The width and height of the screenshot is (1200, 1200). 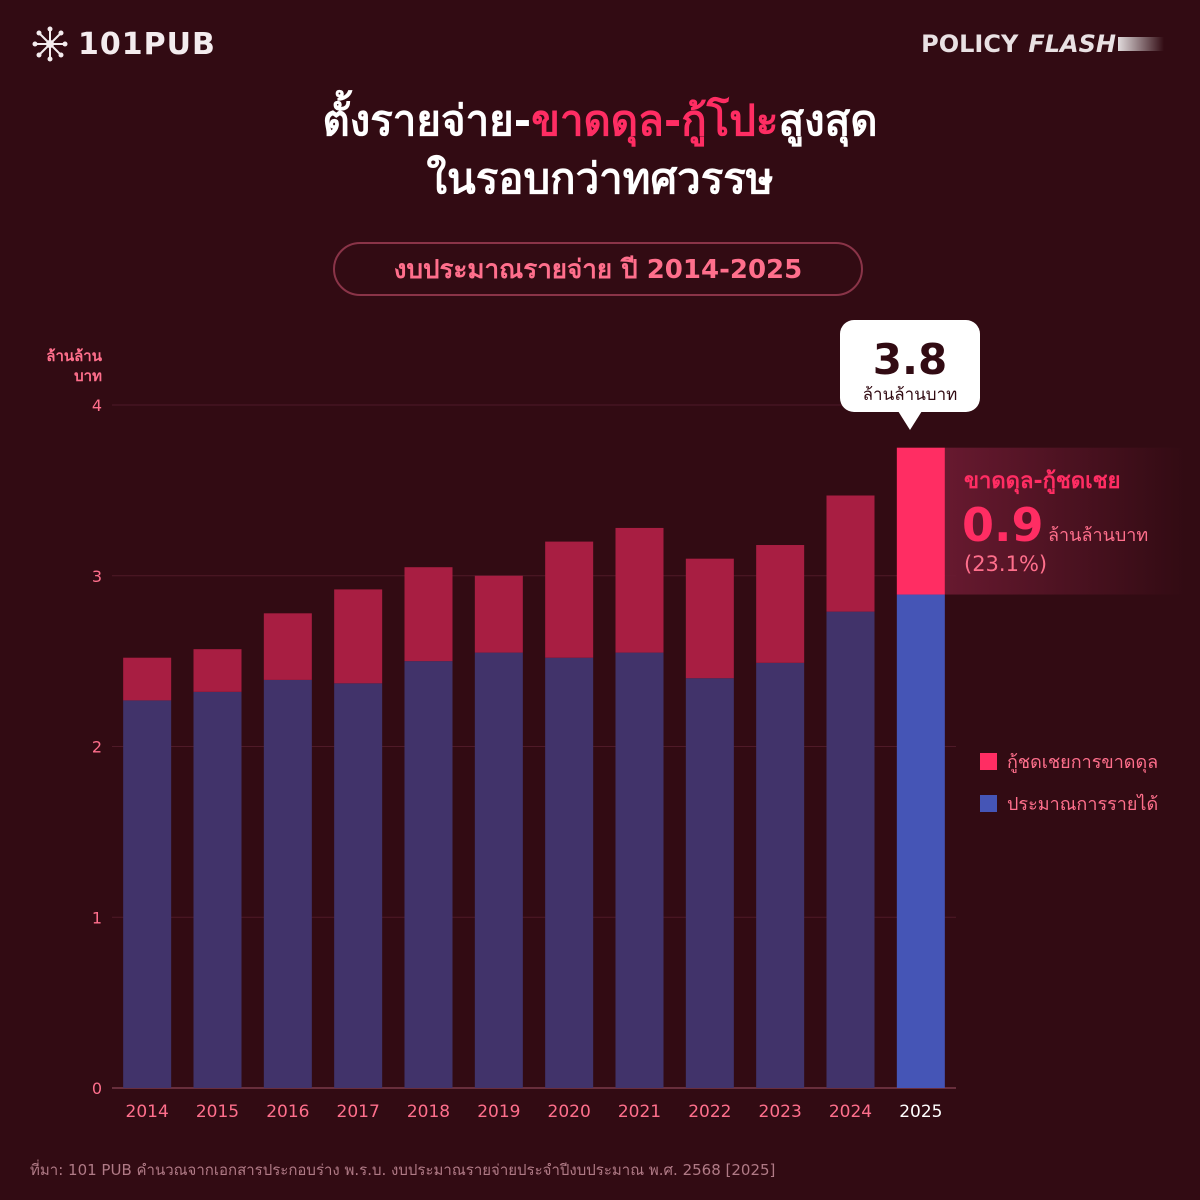 What do you see at coordinates (498, 1112) in the screenshot?
I see `x-tick-label: 2019` at bounding box center [498, 1112].